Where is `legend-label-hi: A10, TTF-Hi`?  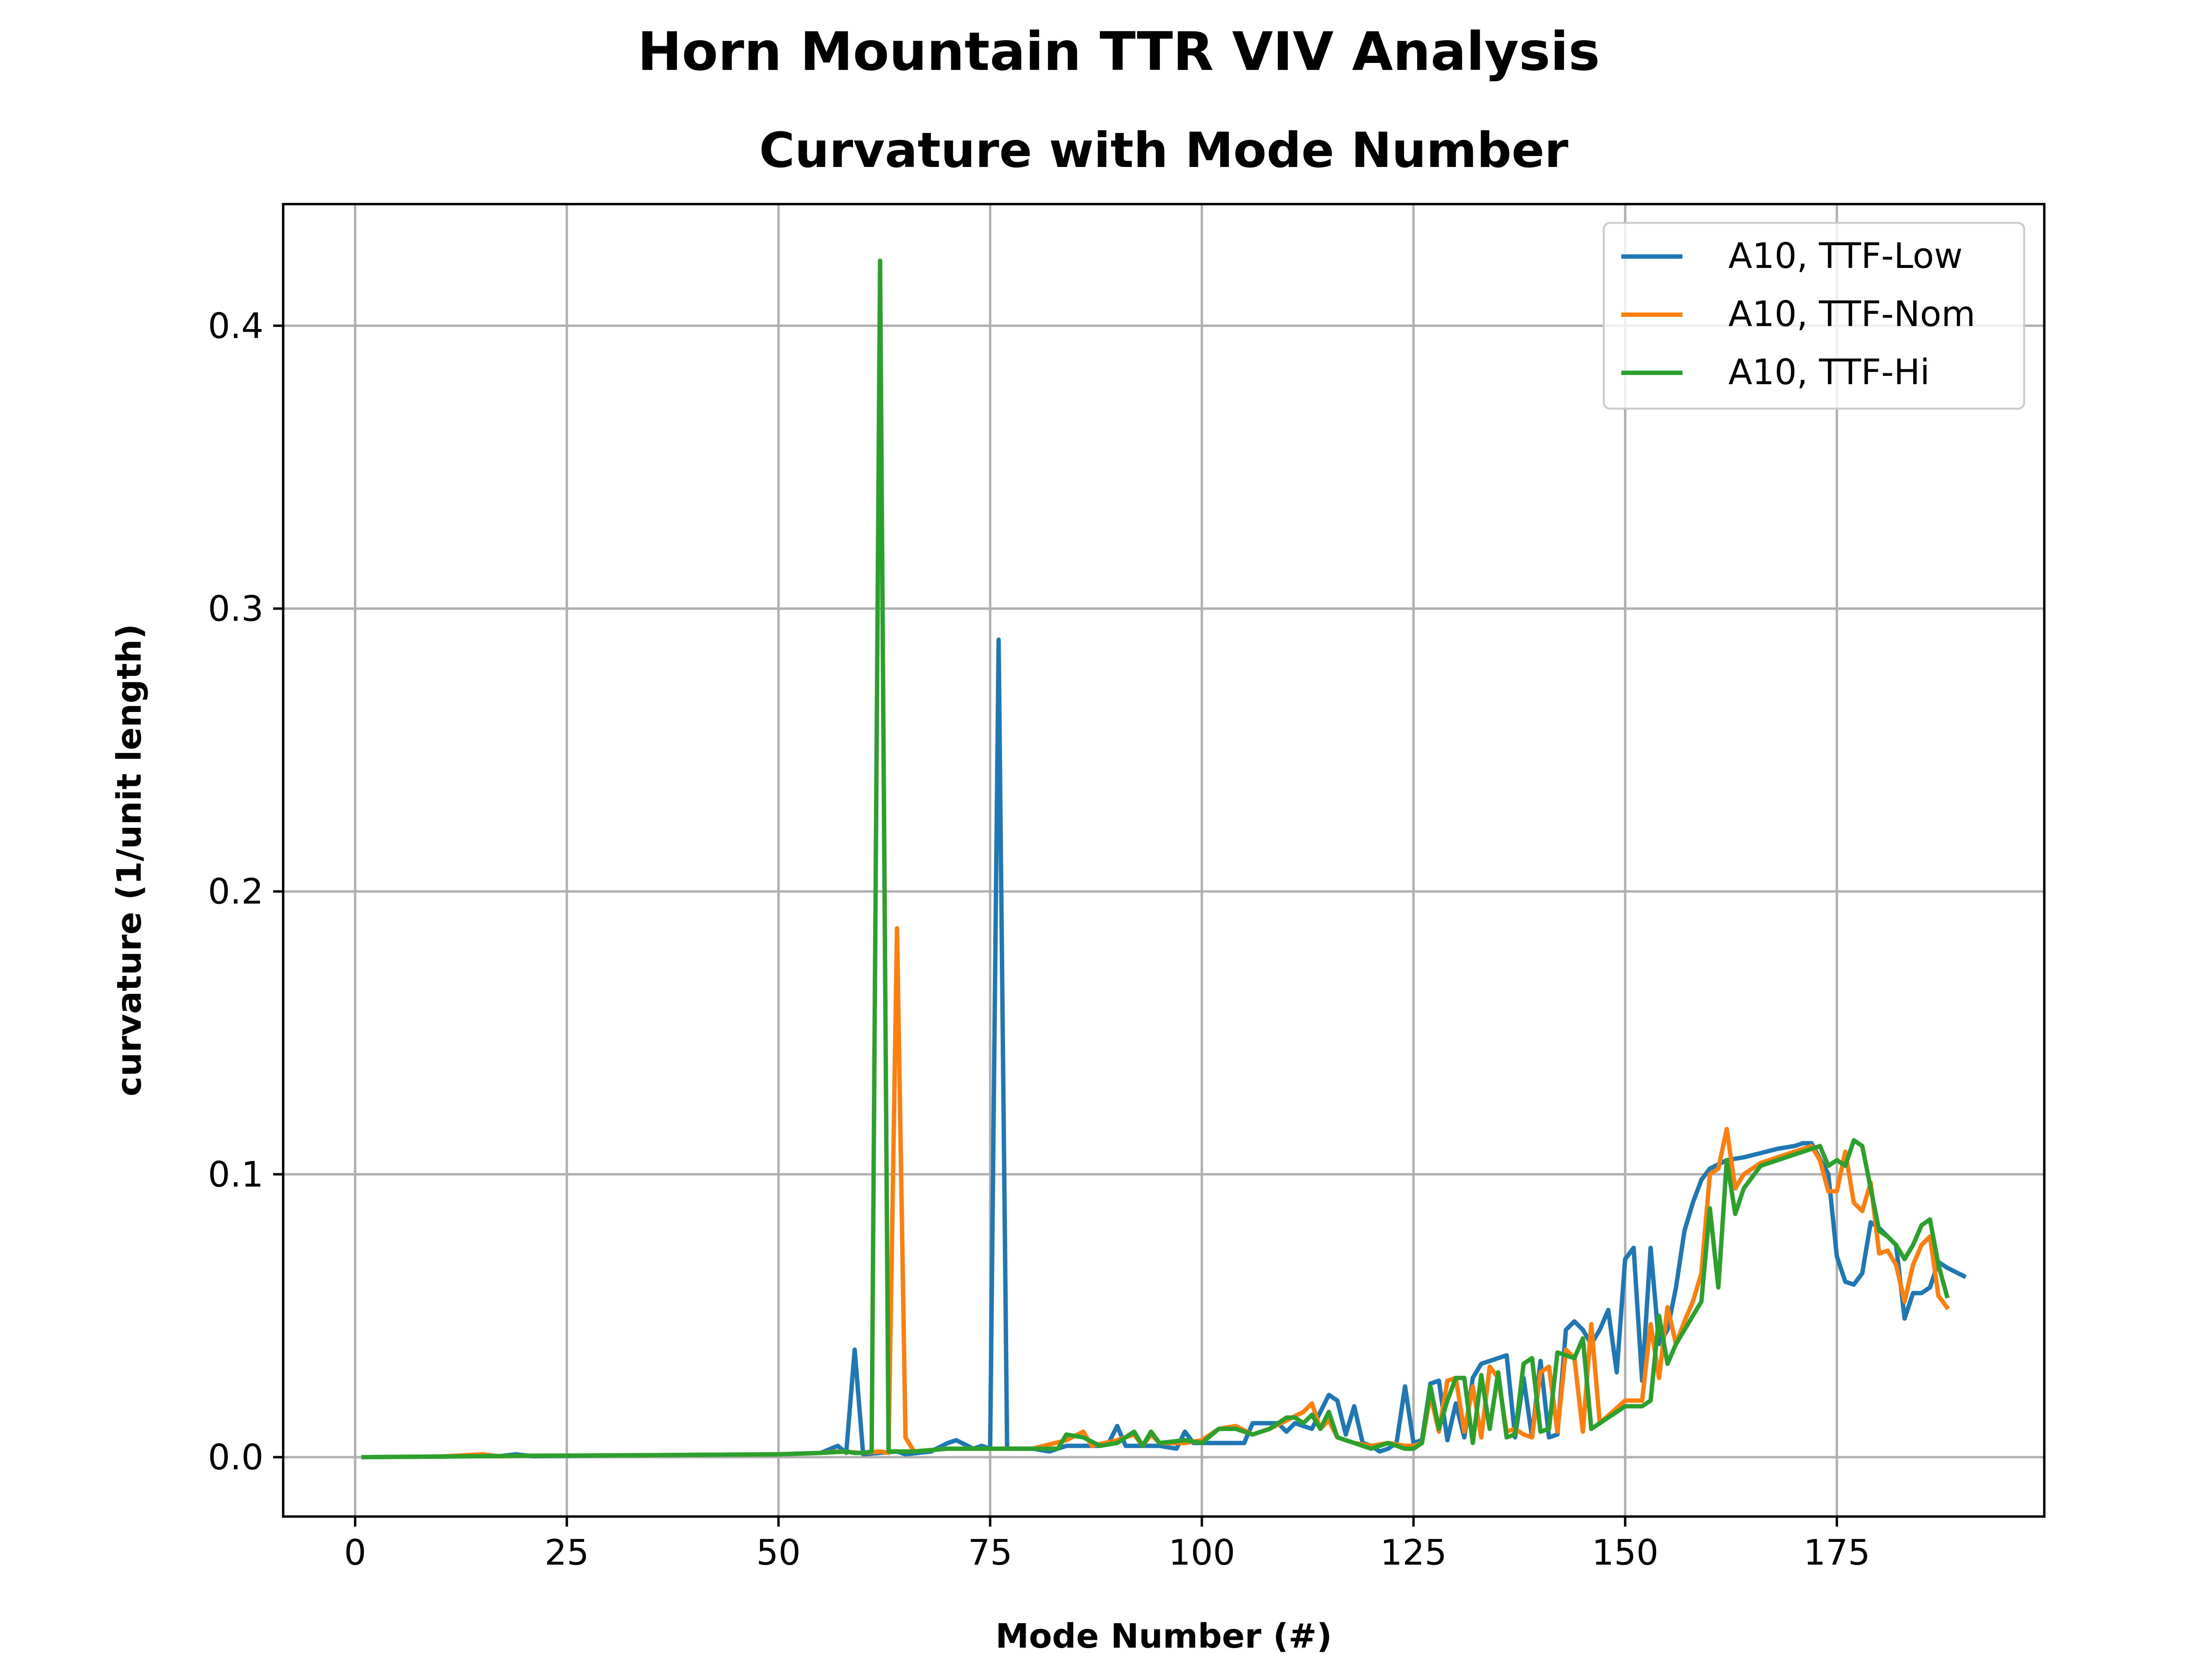
legend-label-hi: A10, TTF-Hi is located at coordinates (1829, 372).